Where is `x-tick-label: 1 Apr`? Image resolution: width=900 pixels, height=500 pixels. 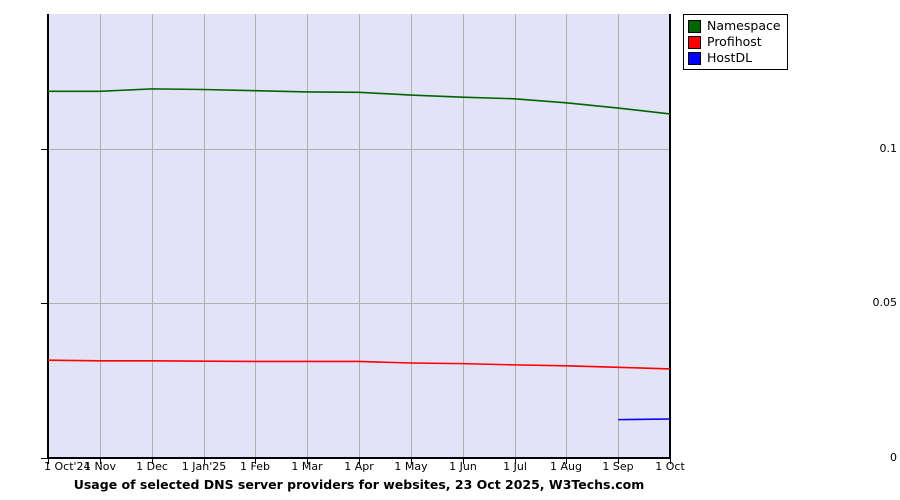
x-tick-label: 1 Apr is located at coordinates (359, 466).